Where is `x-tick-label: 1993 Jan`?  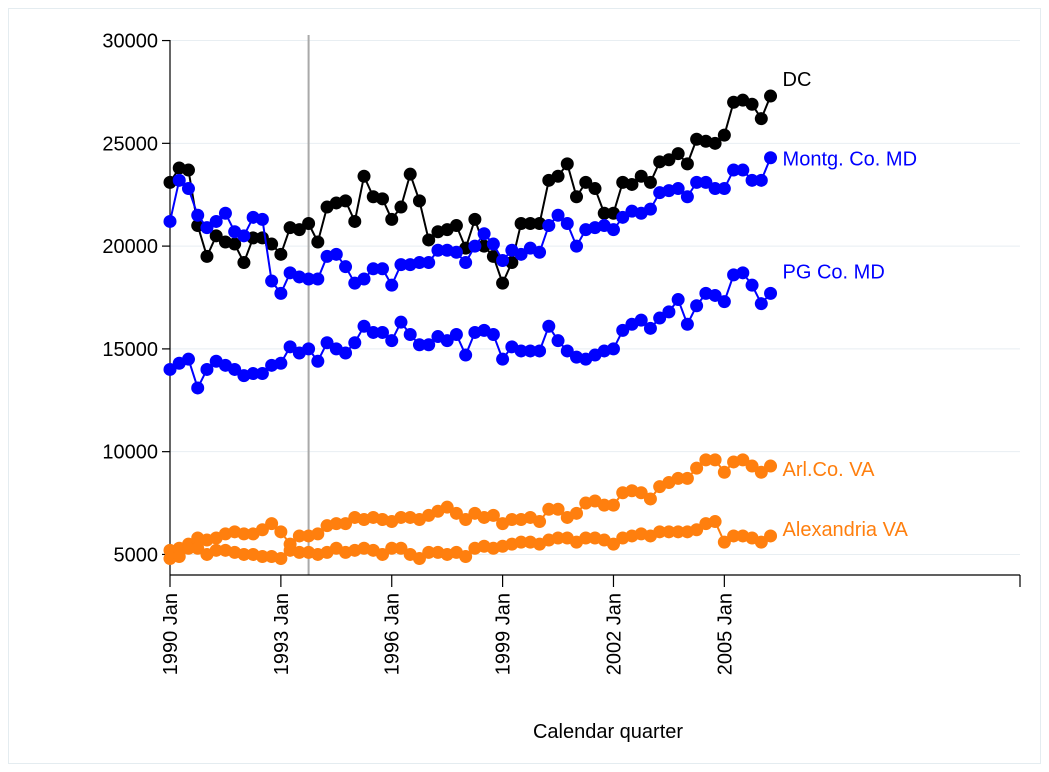 x-tick-label: 1993 Jan is located at coordinates (282, 634).